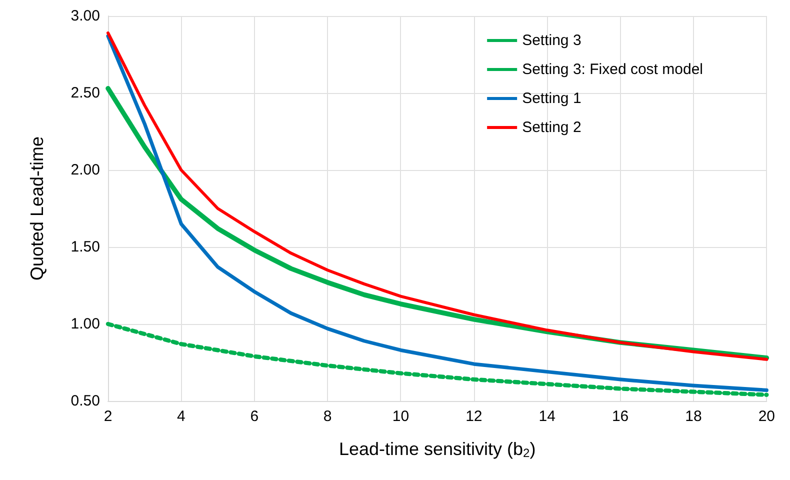 The width and height of the screenshot is (790, 480). What do you see at coordinates (693, 416) in the screenshot?
I see `x-tick-label: 18` at bounding box center [693, 416].